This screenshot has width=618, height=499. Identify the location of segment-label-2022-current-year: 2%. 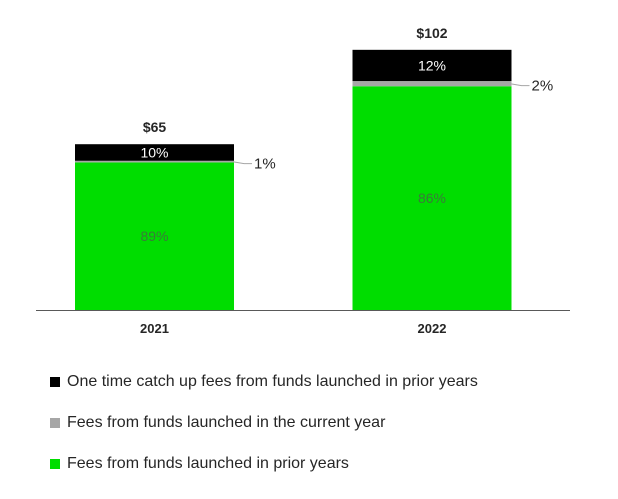
(543, 86).